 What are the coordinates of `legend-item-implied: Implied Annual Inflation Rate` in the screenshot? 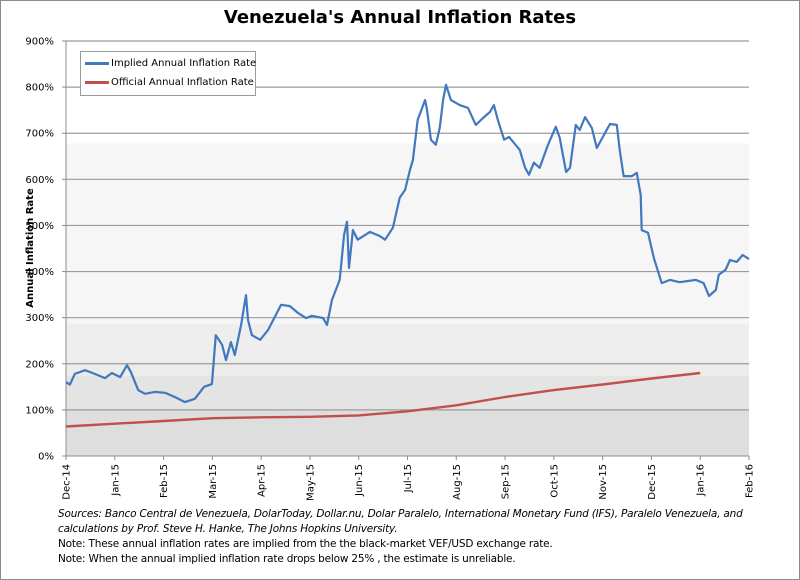 It's located at (170, 64).